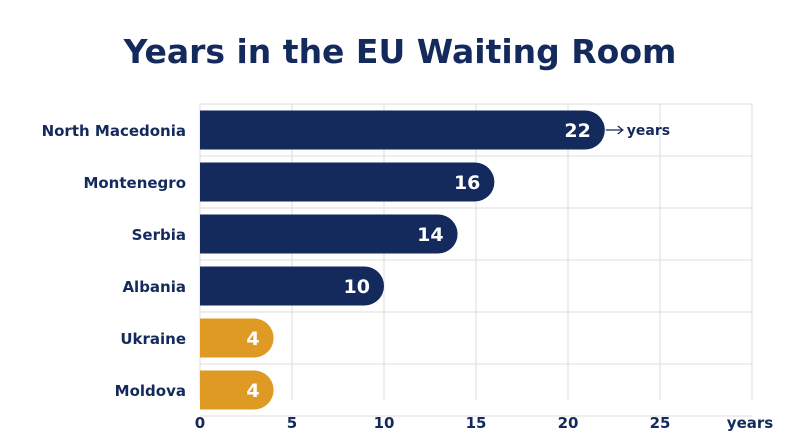  I want to click on x-axis-label: years, so click(750, 423).